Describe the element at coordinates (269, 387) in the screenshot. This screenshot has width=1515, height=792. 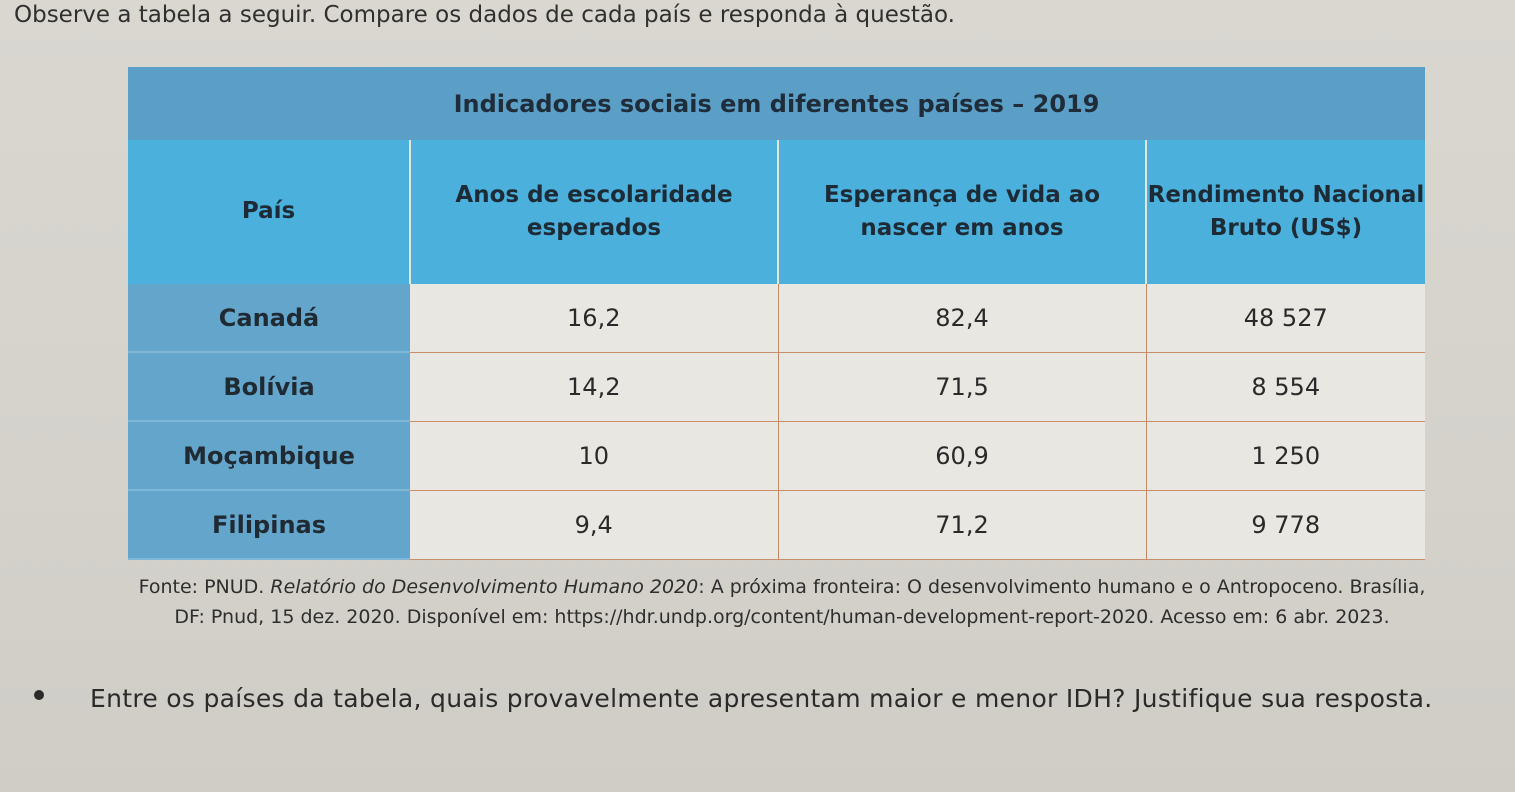
I see `country-cell: Bolívia` at that location.